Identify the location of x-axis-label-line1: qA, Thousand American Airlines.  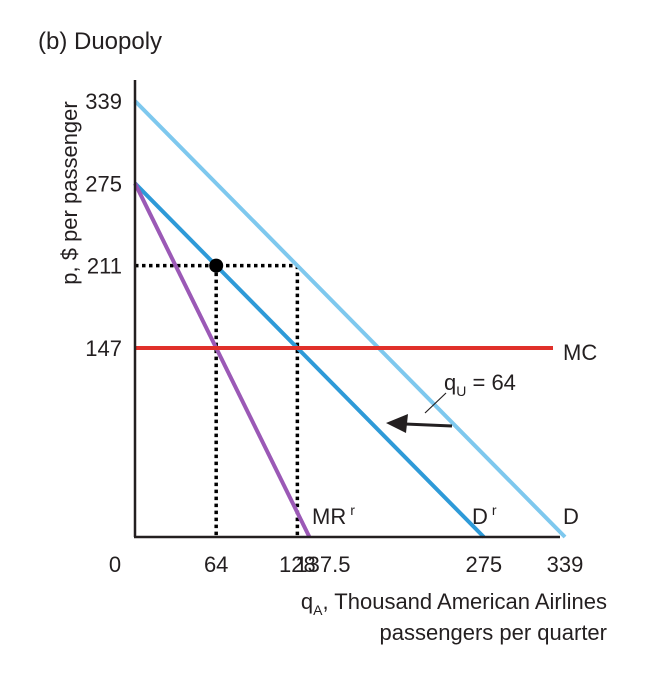
(454, 603).